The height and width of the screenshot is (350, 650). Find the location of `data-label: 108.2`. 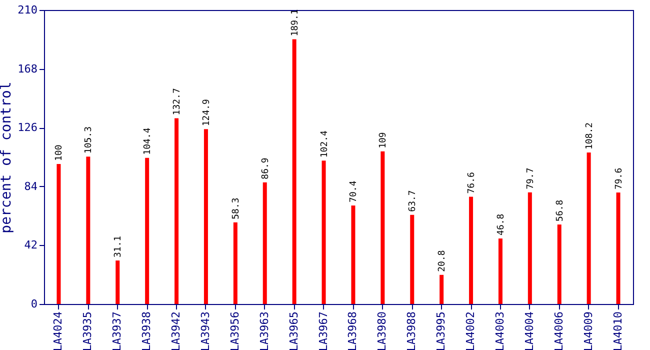

data-label: 108.2 is located at coordinates (589, 136).